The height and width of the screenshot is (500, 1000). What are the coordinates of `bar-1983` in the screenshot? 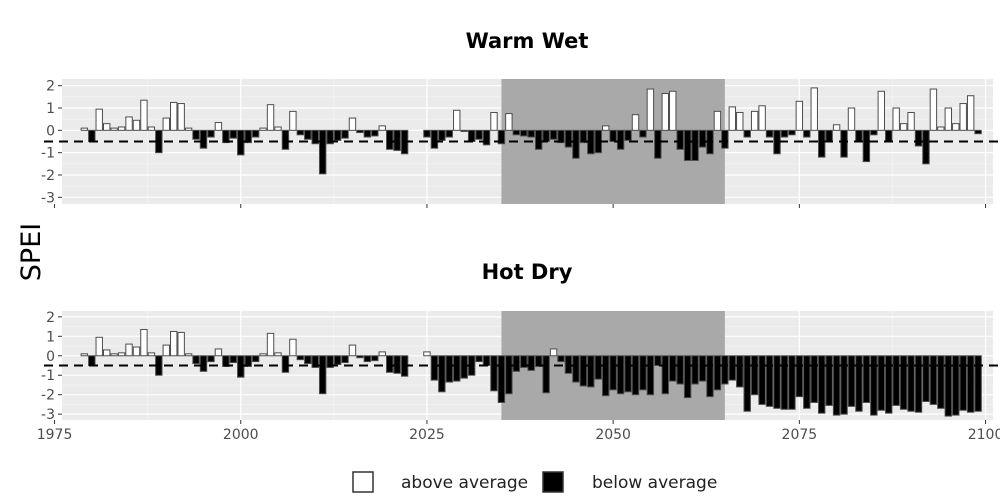 It's located at (114, 355).